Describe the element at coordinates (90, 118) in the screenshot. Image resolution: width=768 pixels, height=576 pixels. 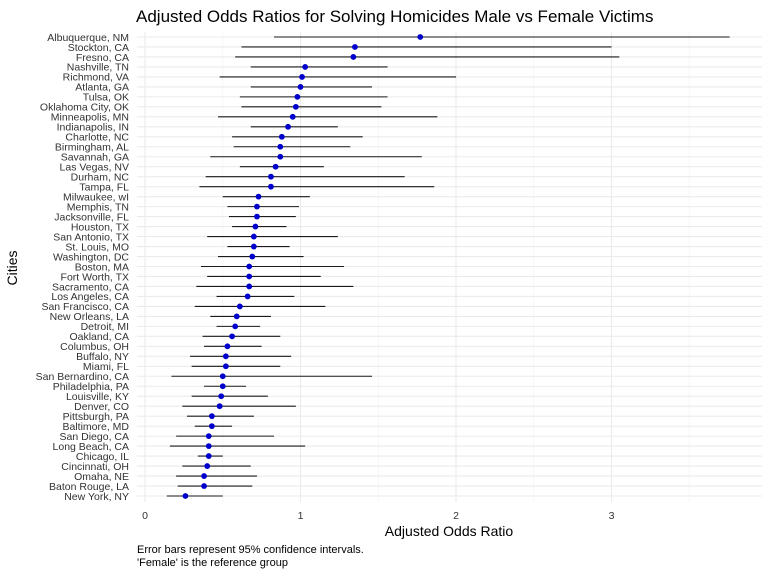
I see `city-label: Minneapolis, MN` at that location.